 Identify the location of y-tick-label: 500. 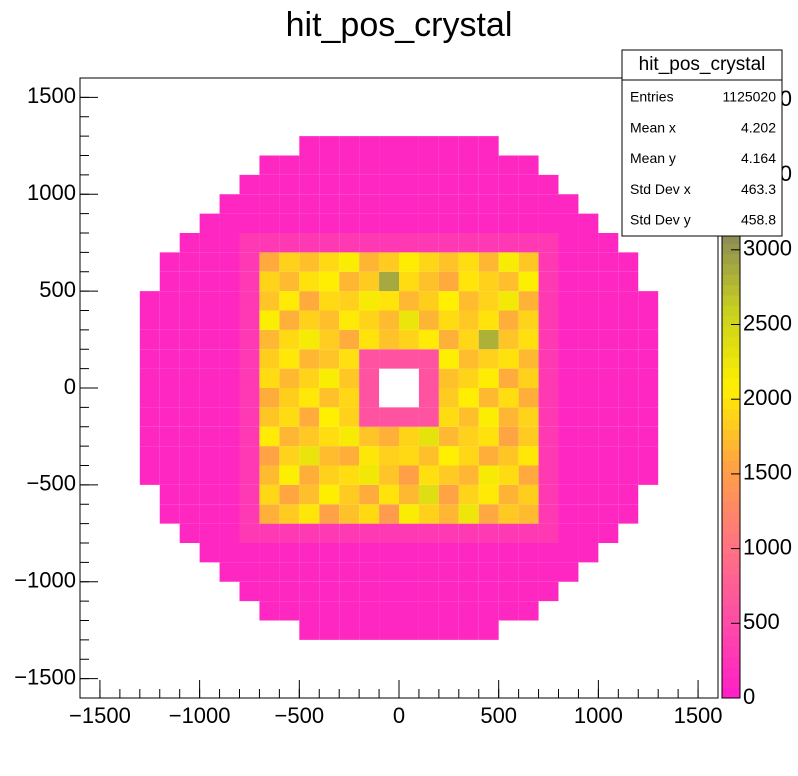
(57, 289).